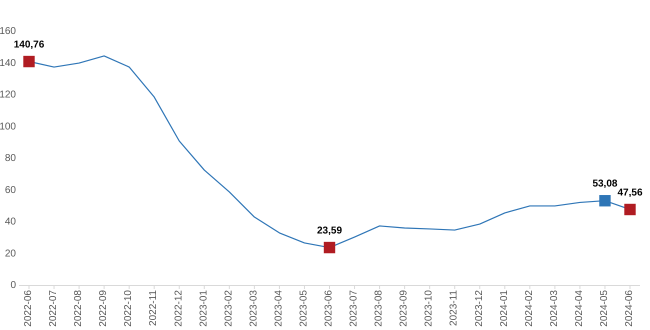 The height and width of the screenshot is (330, 650). I want to click on y-tick-label: 20, so click(10, 254).